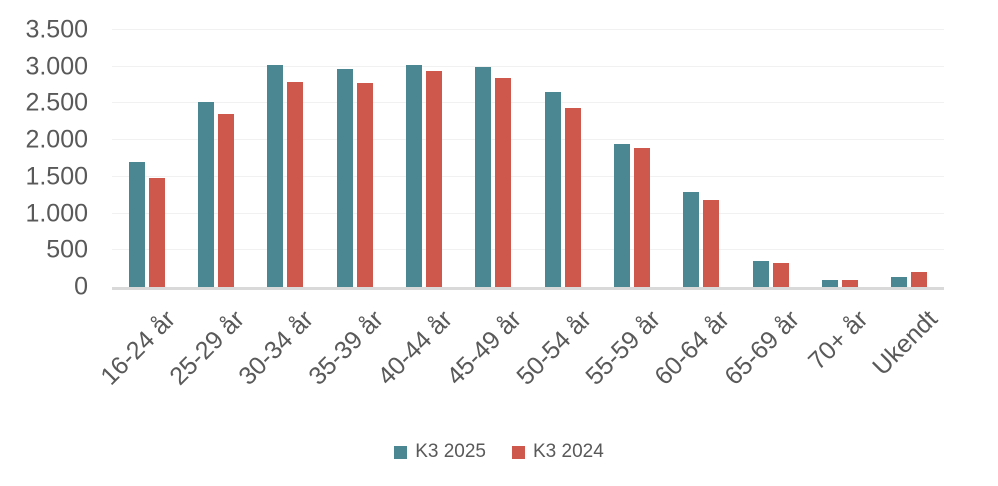 This screenshot has width=998, height=486. I want to click on x-tick-text: 40-44 år, so click(415, 348).